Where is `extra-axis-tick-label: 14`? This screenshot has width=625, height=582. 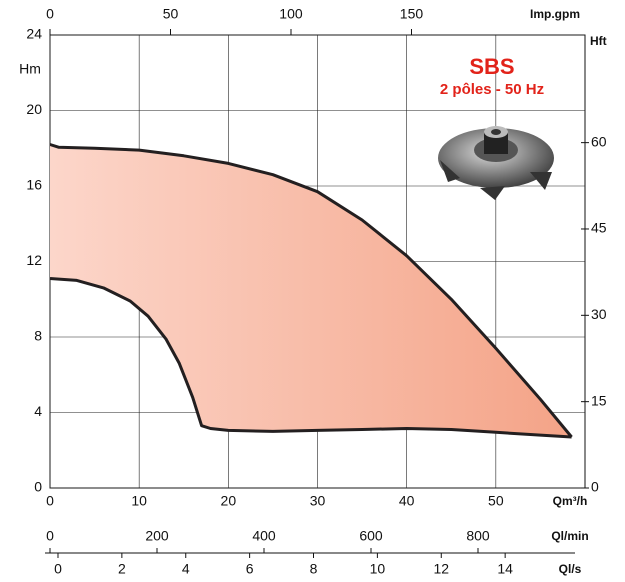 extra-axis-tick-label: 14 is located at coordinates (505, 569).